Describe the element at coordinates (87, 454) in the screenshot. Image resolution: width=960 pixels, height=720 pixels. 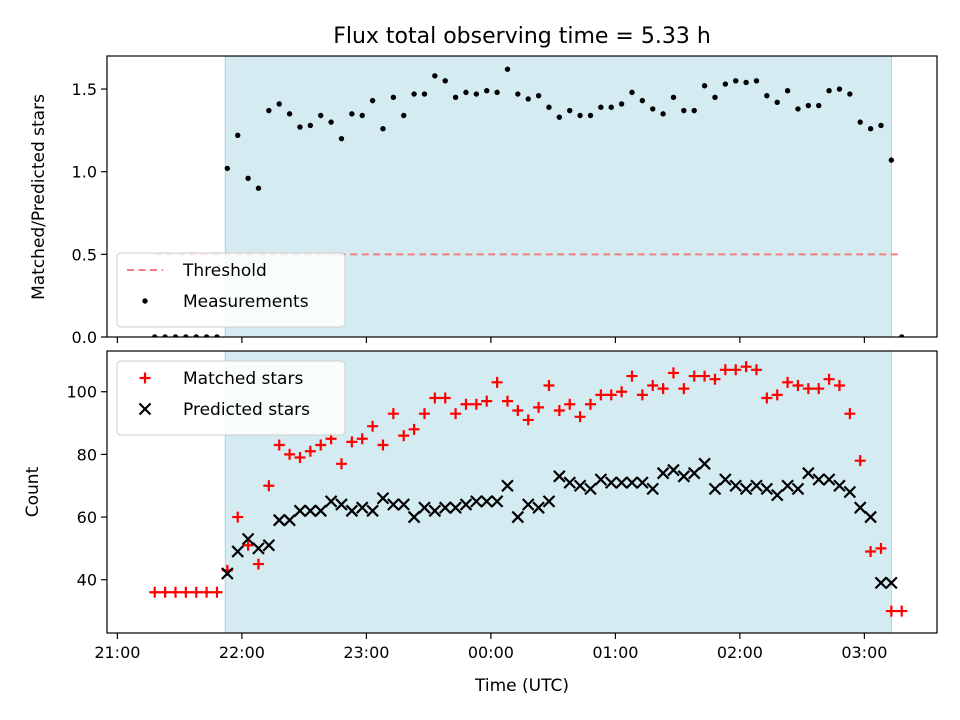
I see `y-tick-label: 80` at that location.